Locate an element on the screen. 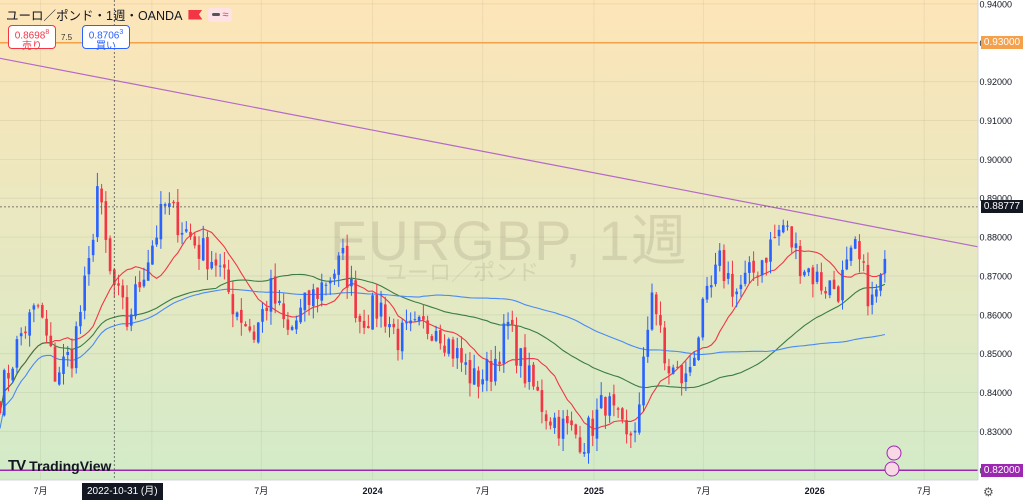  price-tick-label: 0.84000 is located at coordinates (995, 393).